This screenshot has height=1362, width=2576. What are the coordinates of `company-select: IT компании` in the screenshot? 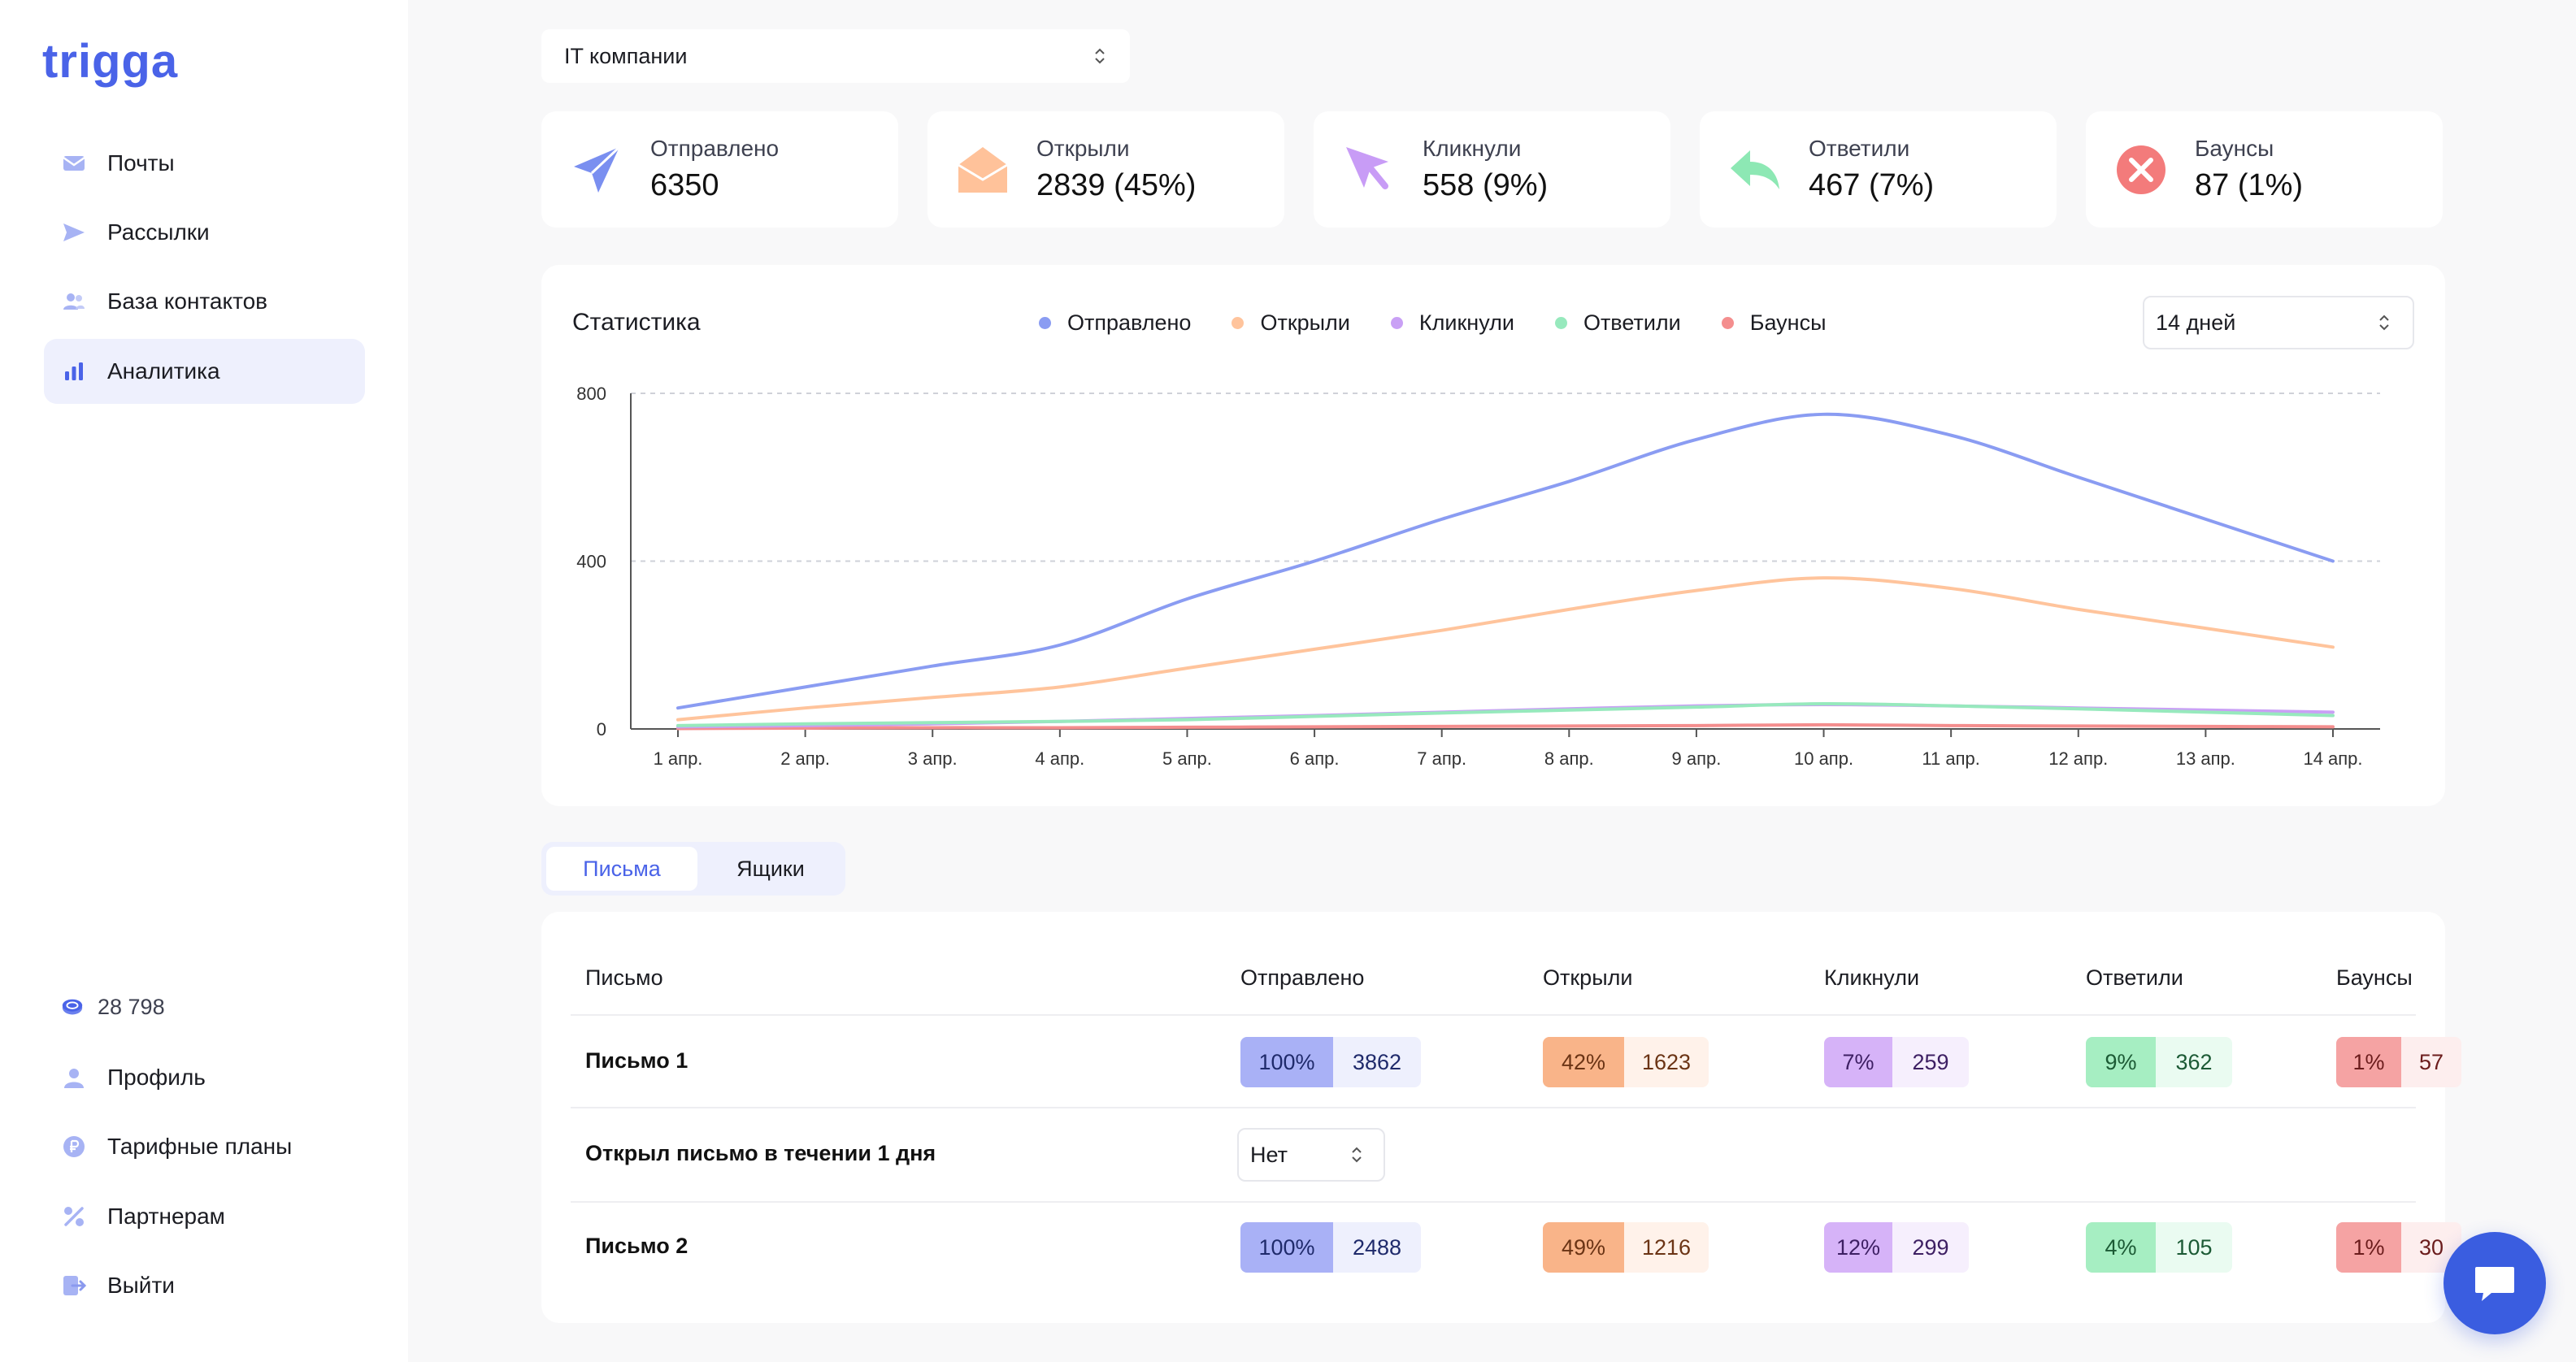 It's located at (835, 56).